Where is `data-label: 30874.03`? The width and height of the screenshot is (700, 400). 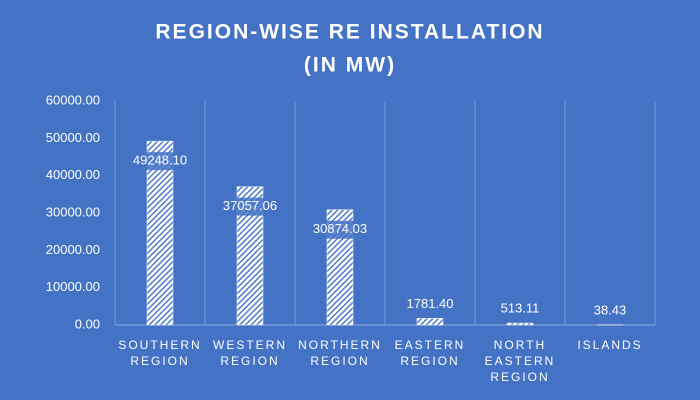
data-label: 30874.03 is located at coordinates (340, 228).